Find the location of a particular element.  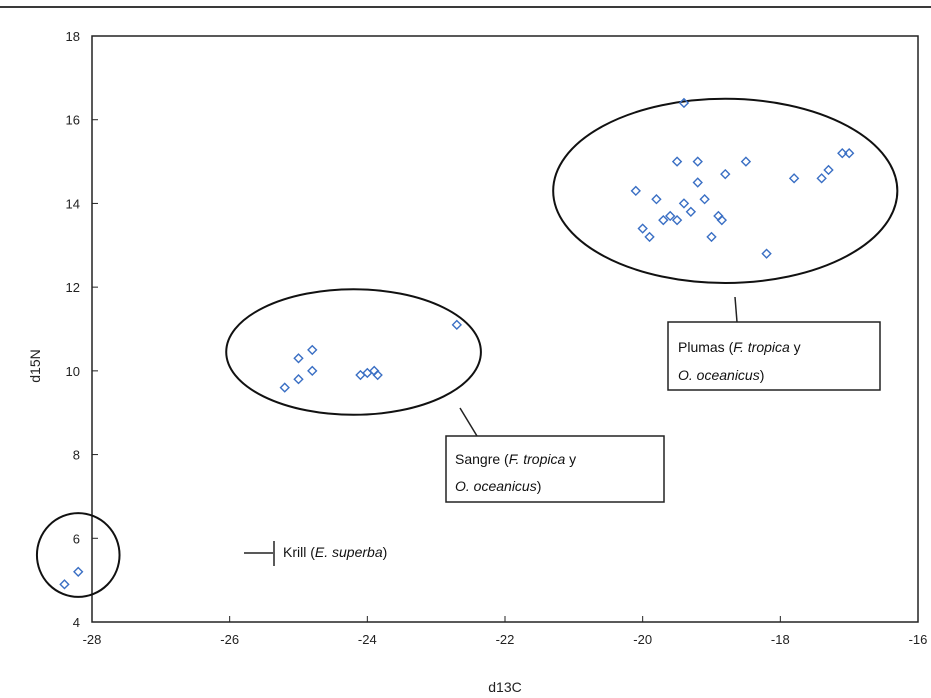

x-tick-label: -16 is located at coordinates (918, 639).